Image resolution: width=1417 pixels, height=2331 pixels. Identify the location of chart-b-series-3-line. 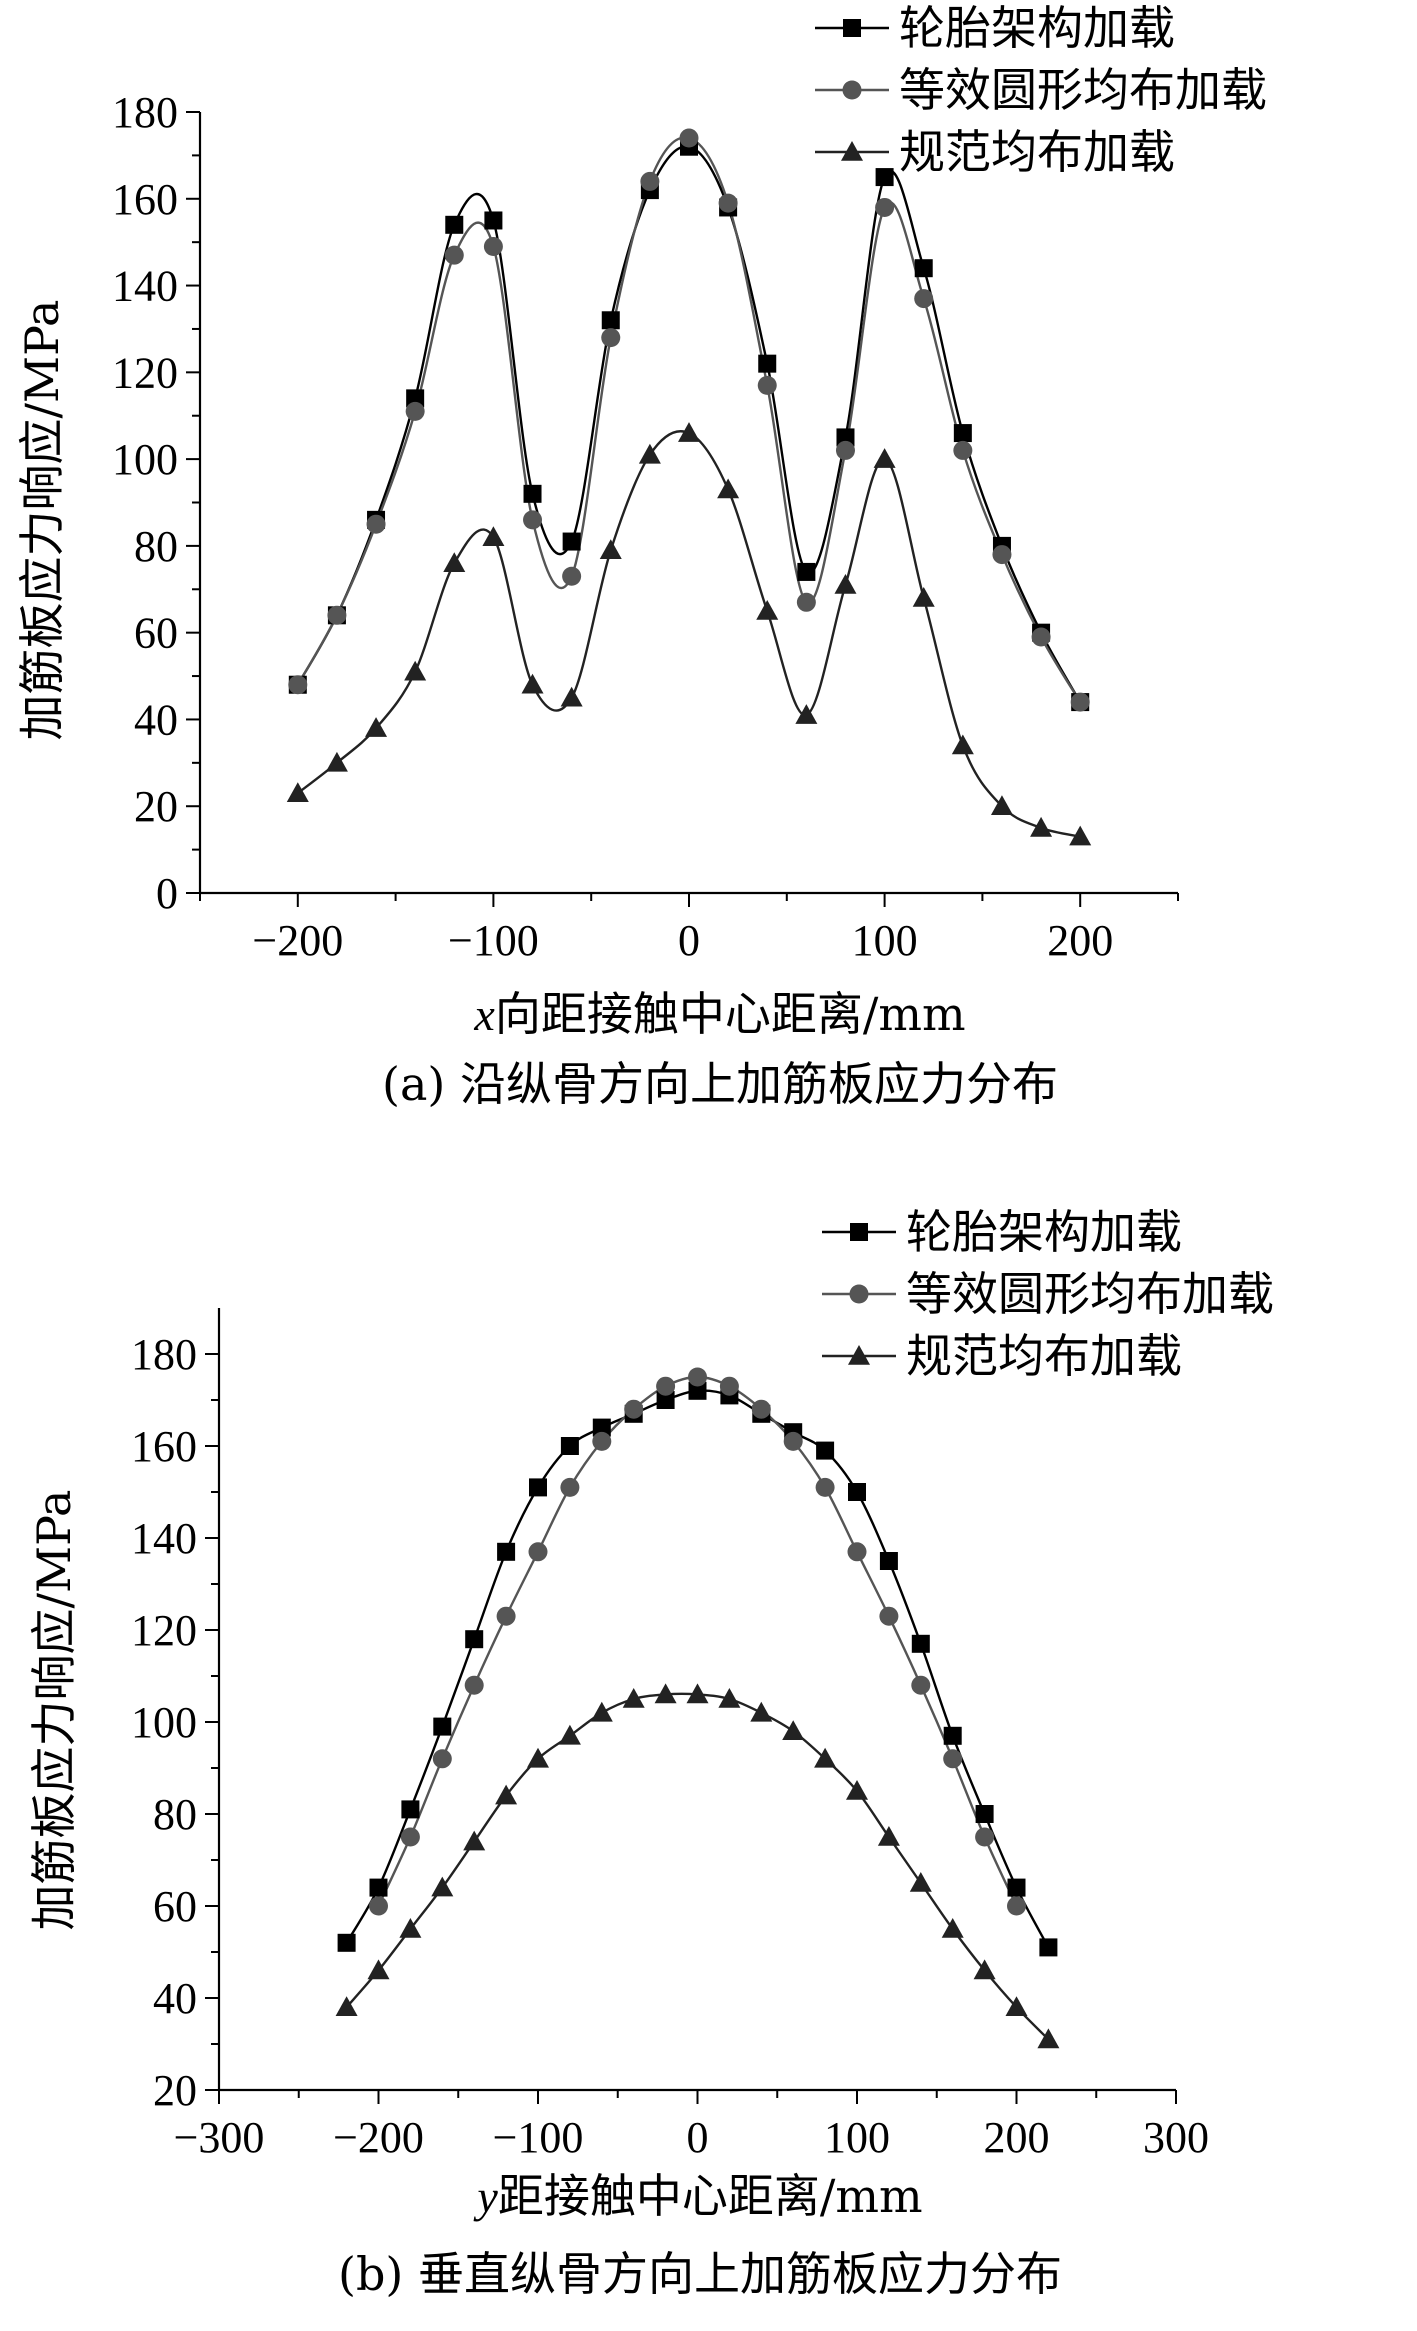
(697, 1866).